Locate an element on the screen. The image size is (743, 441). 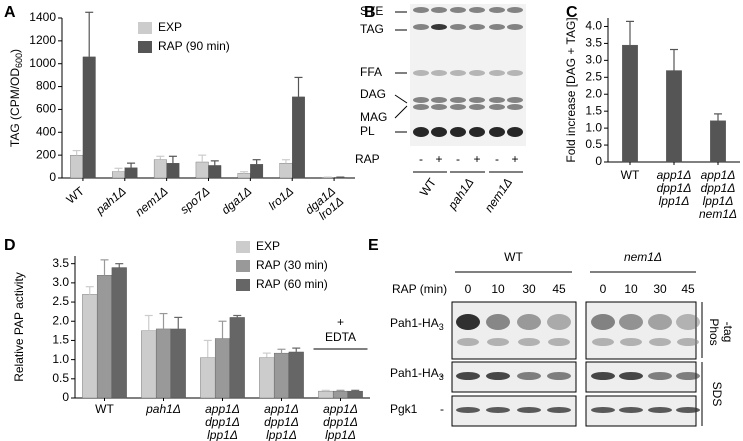
y-axis-label-part: 600 is located at coordinates (19, 60).